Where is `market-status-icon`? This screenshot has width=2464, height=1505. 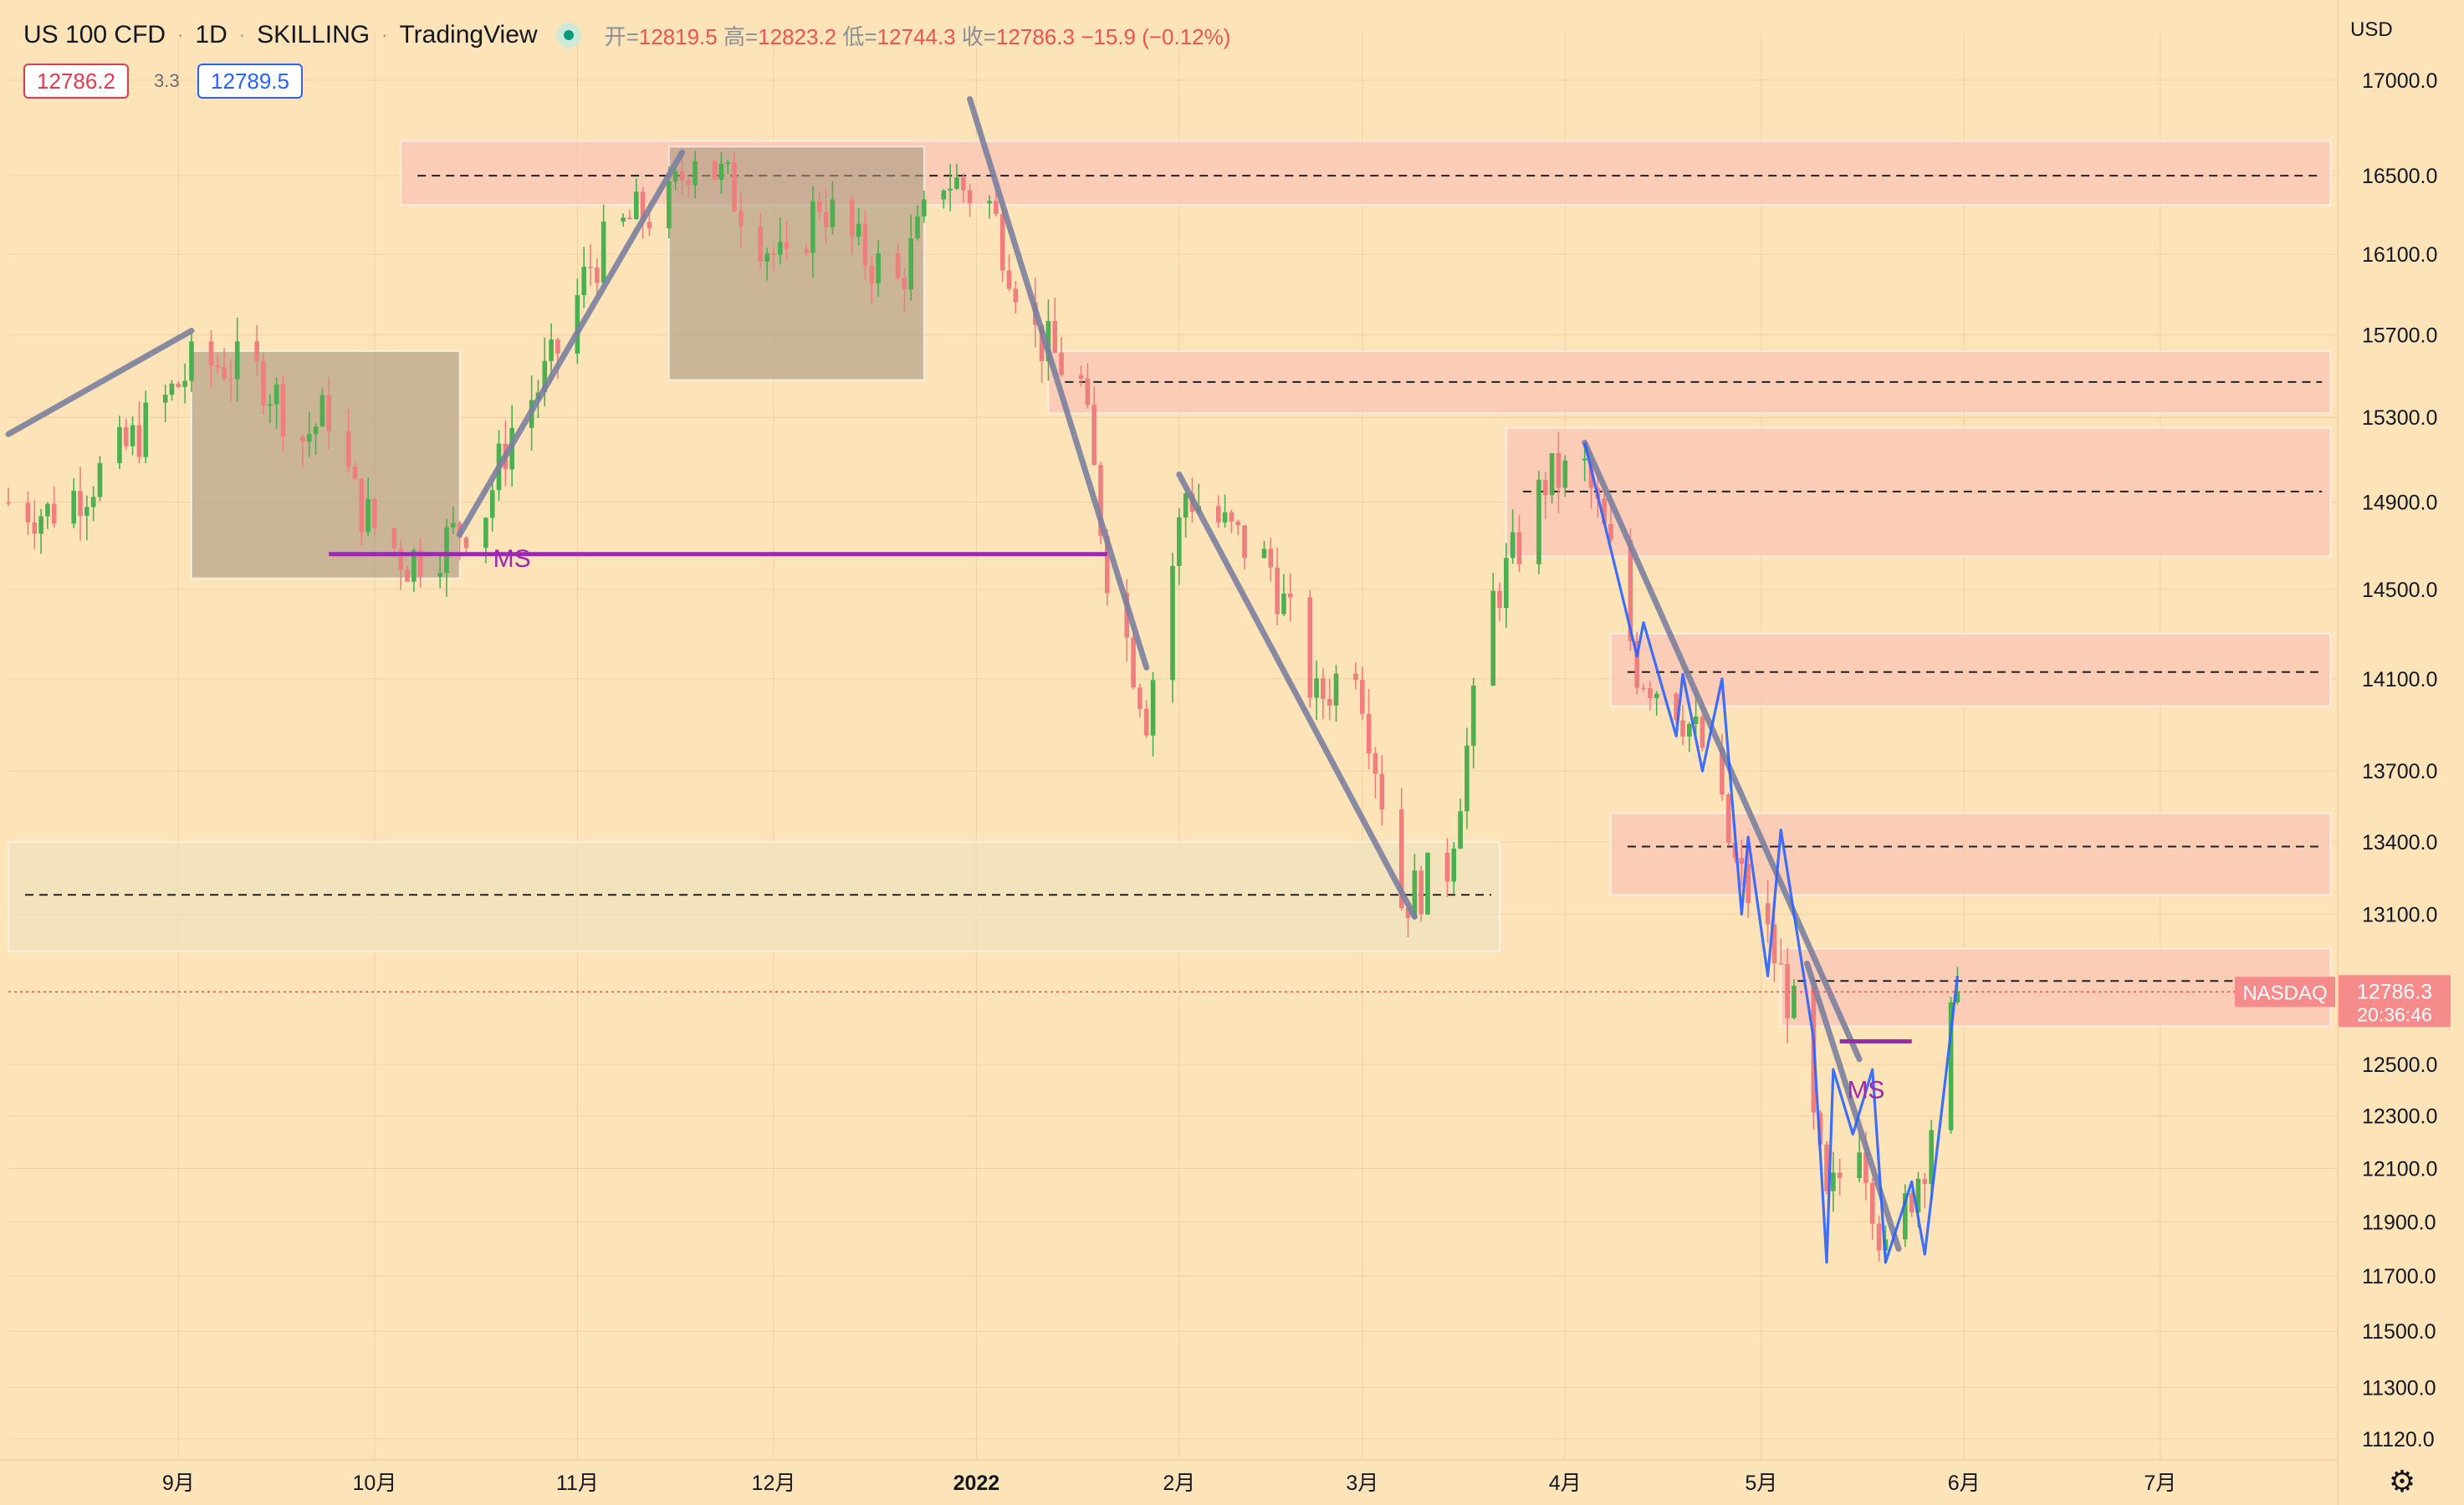 market-status-icon is located at coordinates (568, 35).